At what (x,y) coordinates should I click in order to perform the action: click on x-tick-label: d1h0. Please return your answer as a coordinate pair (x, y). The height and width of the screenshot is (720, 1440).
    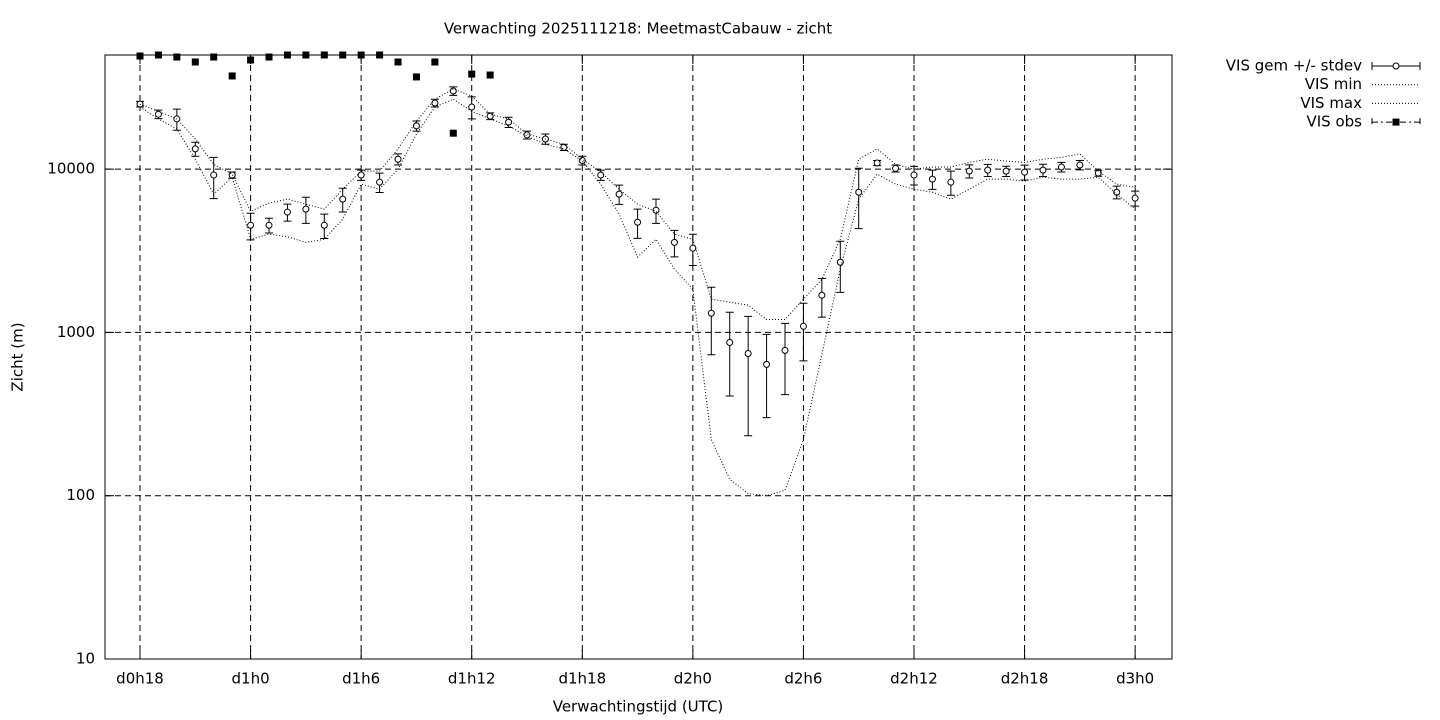
    Looking at the image, I should click on (251, 679).